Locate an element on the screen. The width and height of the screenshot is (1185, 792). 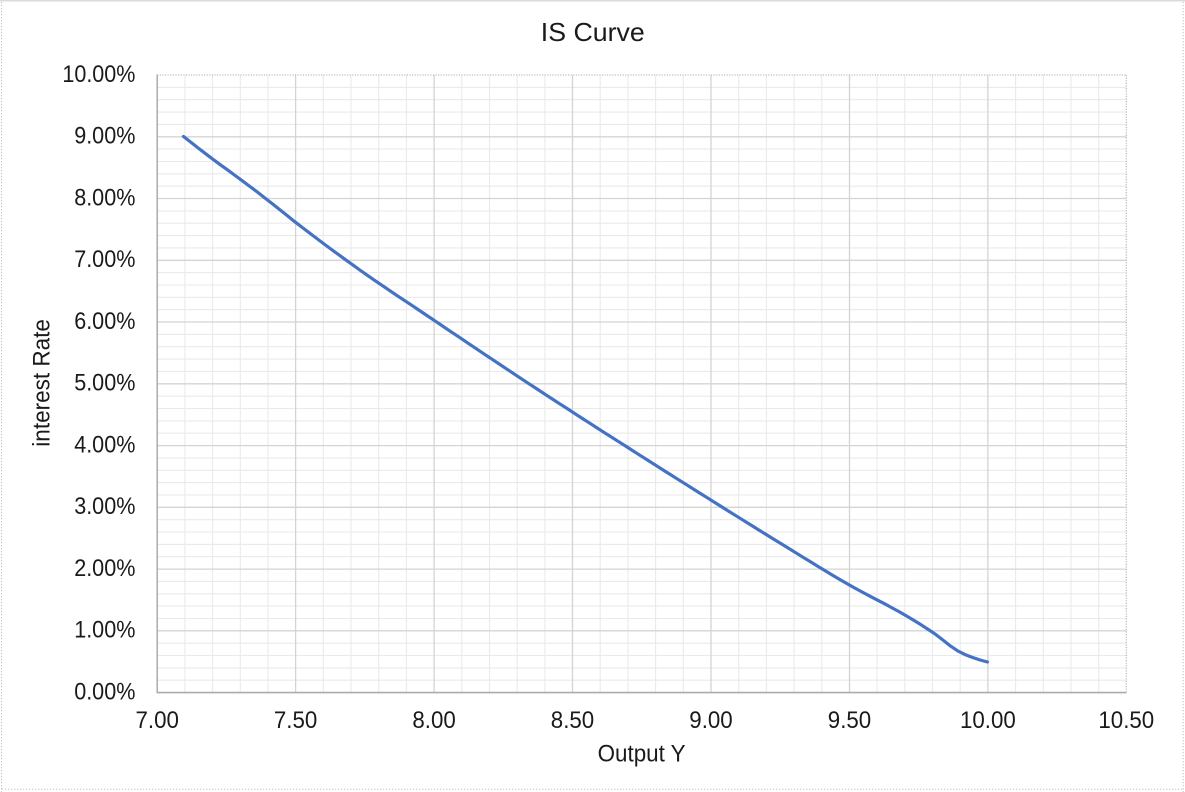
svg-text: 10.50 is located at coordinates (1126, 720).